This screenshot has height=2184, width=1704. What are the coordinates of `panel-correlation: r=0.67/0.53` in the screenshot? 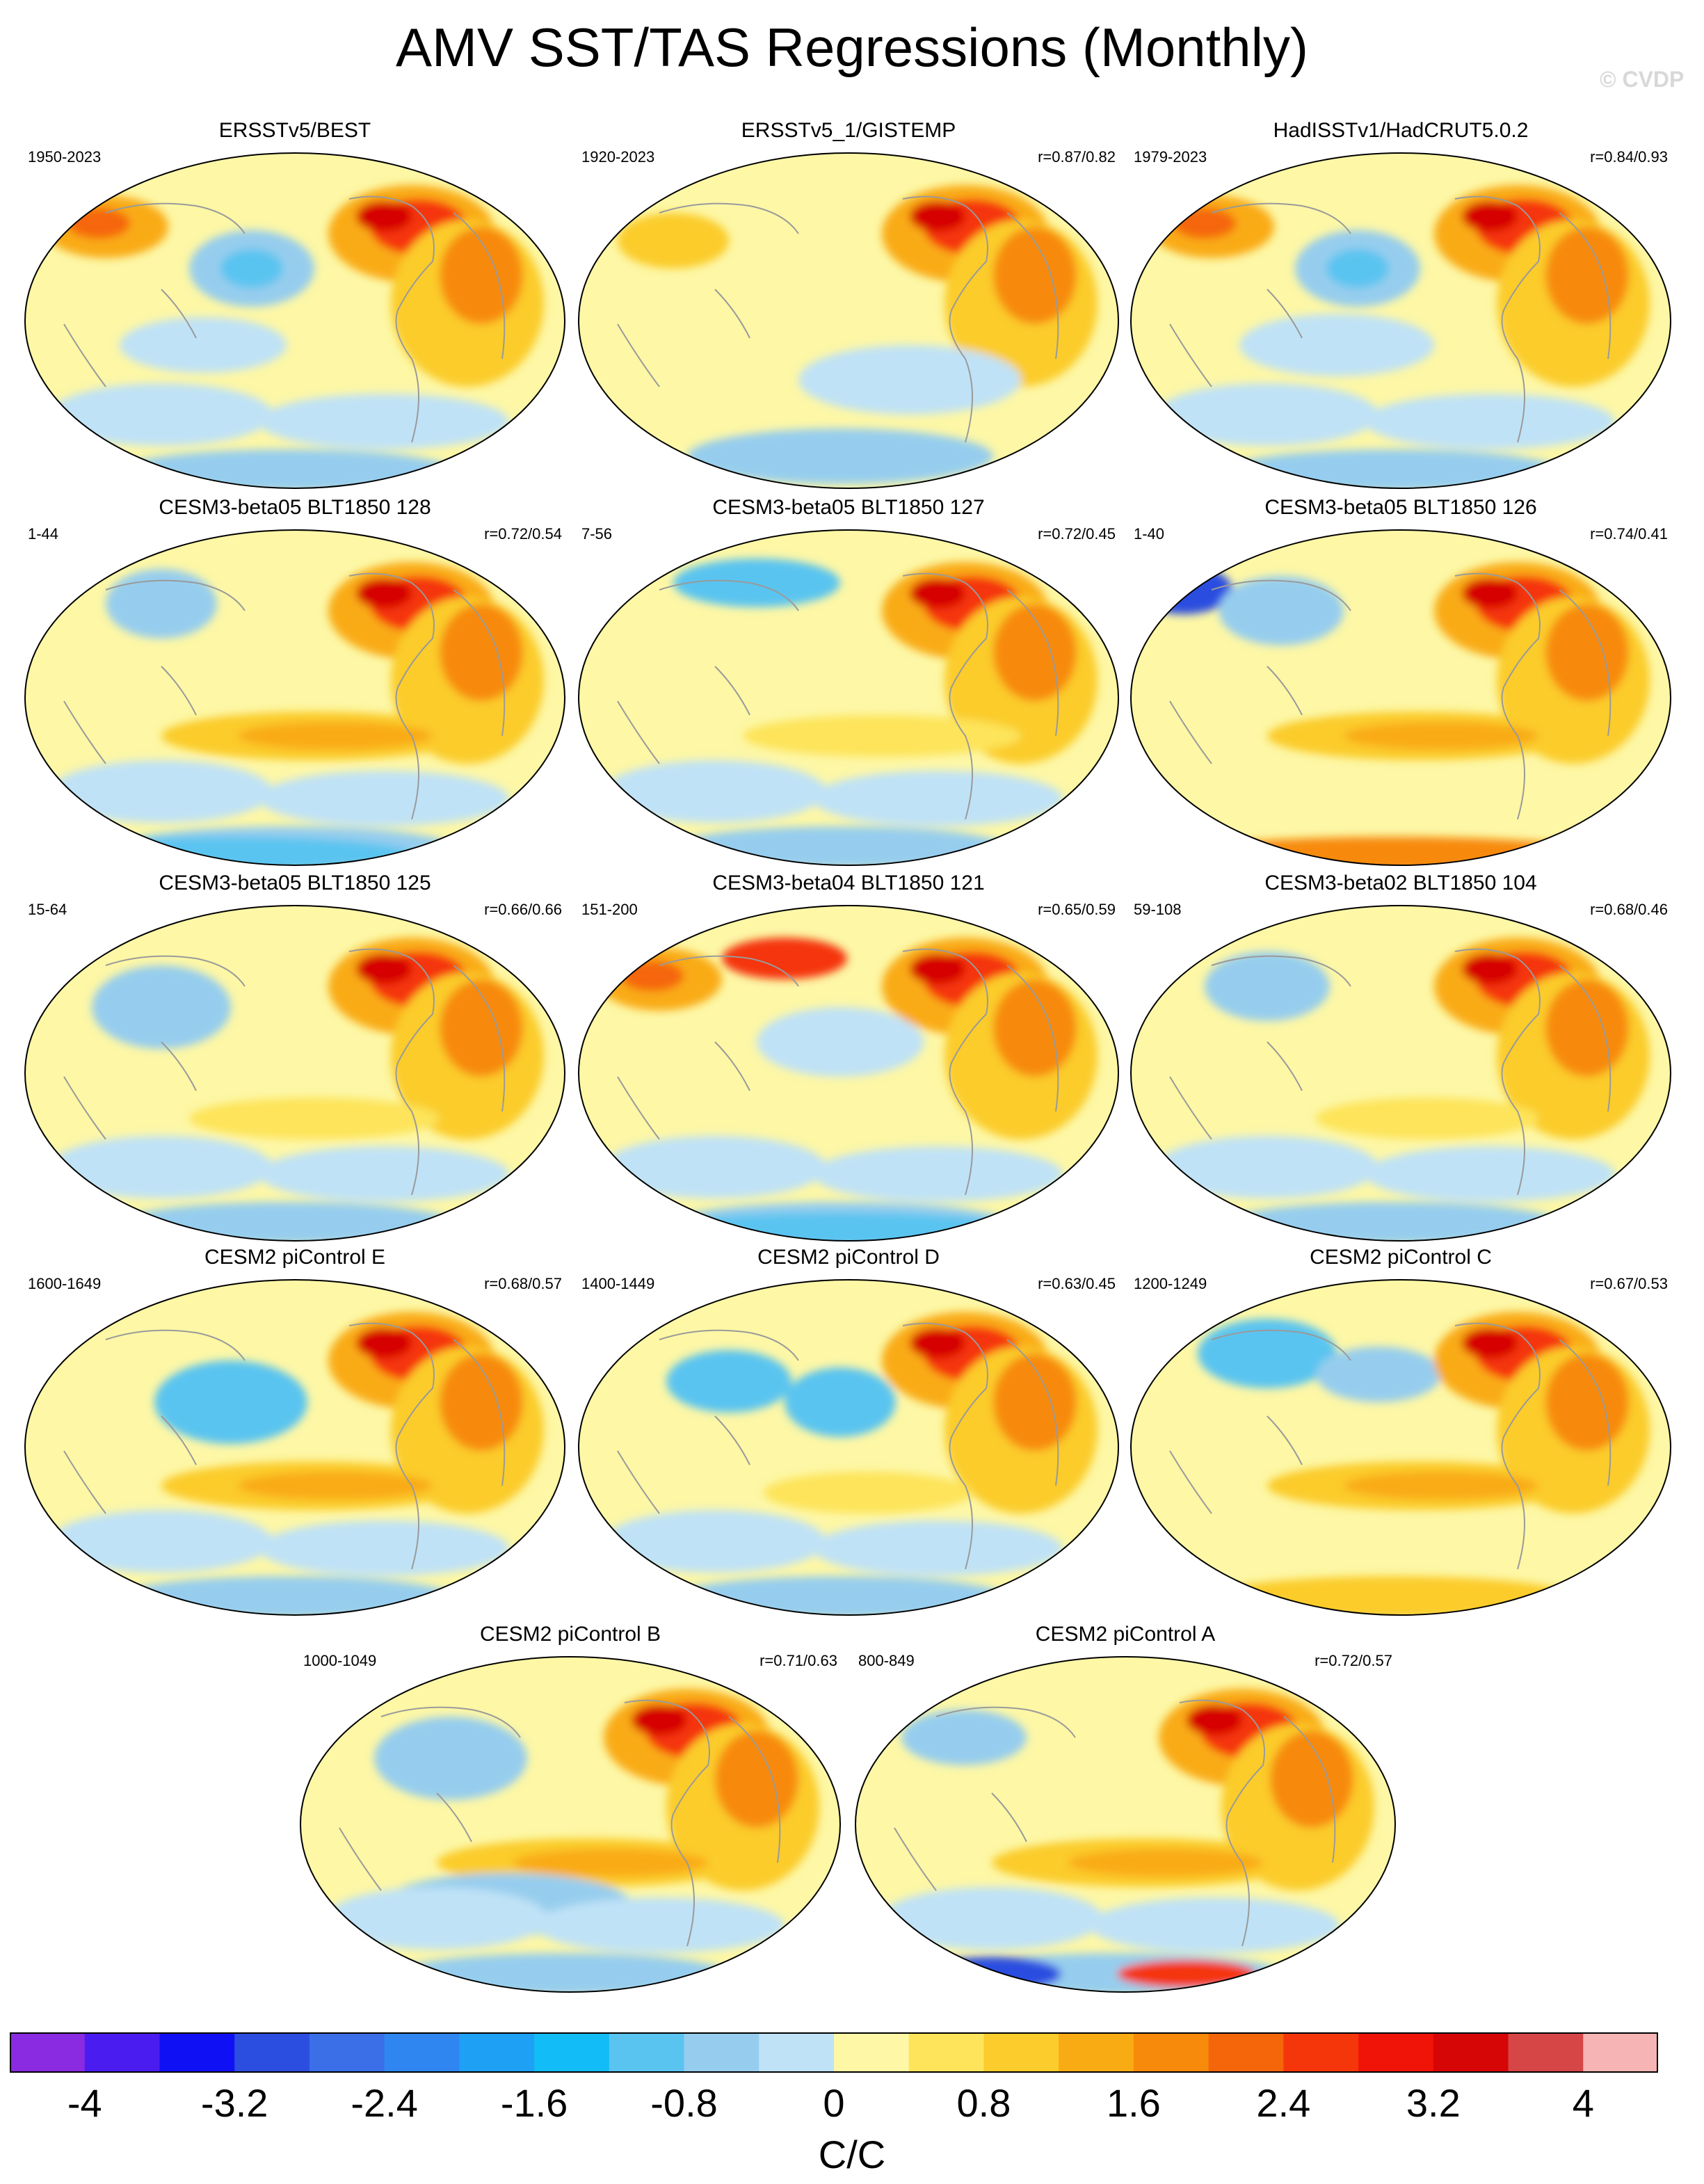 It's located at (1629, 1283).